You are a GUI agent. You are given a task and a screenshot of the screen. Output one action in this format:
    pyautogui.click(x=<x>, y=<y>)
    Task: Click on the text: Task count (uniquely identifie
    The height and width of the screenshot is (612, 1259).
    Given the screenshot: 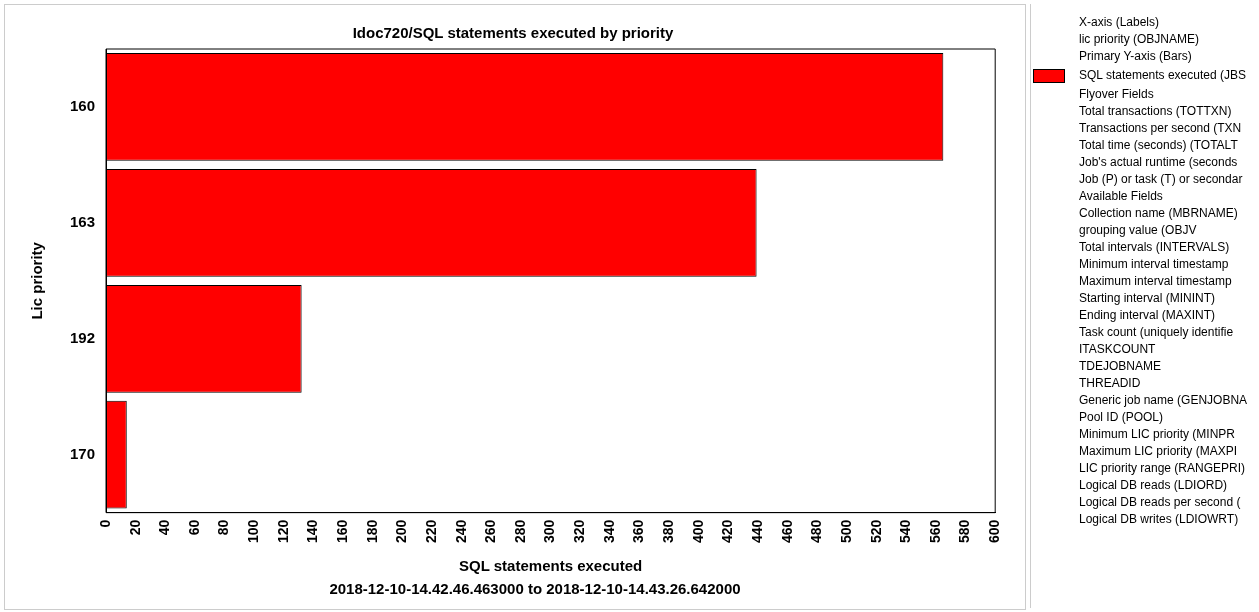 What is the action you would take?
    pyautogui.click(x=1157, y=332)
    